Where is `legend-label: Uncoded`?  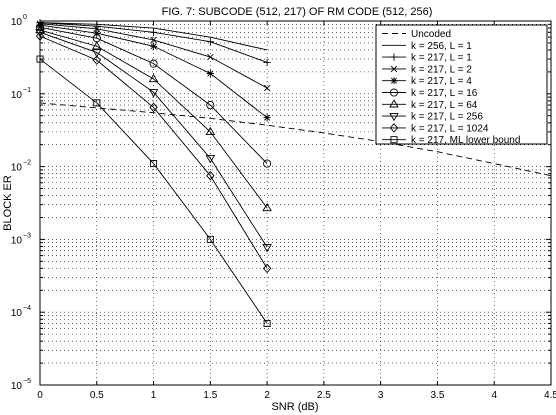 legend-label: Uncoded is located at coordinates (431, 34).